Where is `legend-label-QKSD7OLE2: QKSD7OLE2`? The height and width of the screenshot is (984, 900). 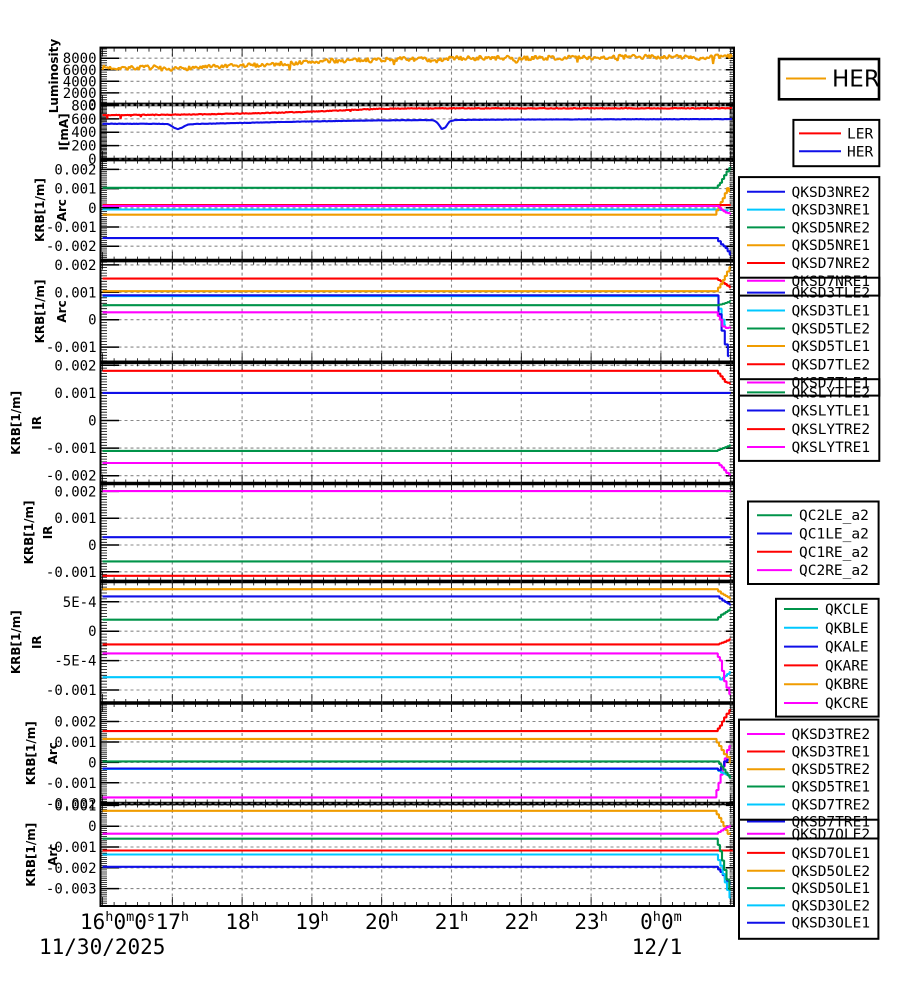 legend-label-QKSD7OLE2: QKSD7OLE2 is located at coordinates (831, 835).